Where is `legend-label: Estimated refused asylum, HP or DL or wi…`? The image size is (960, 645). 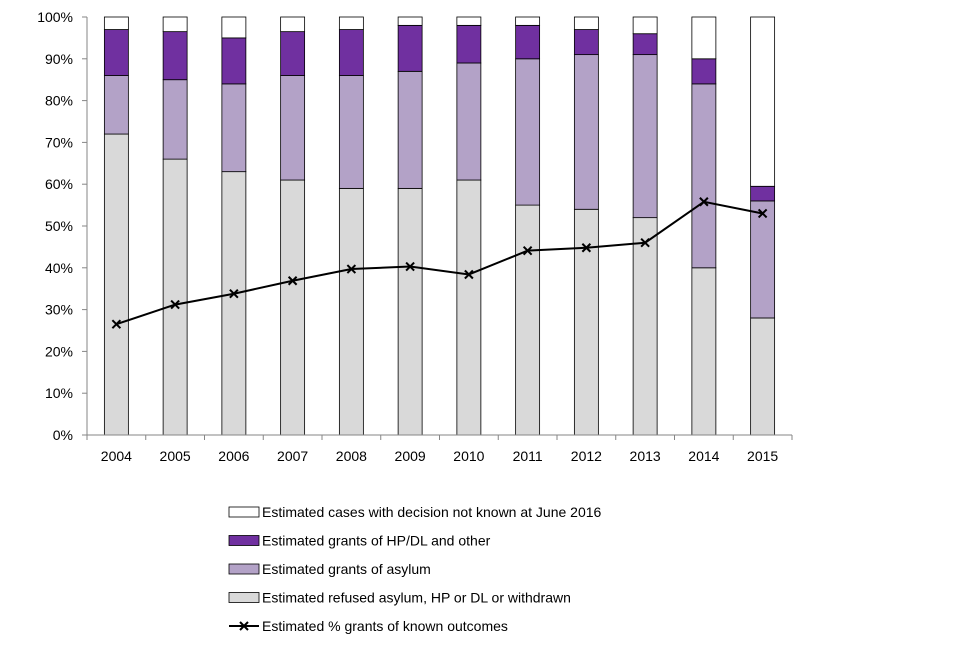 legend-label: Estimated refused asylum, HP or DL or wi… is located at coordinates (416, 598).